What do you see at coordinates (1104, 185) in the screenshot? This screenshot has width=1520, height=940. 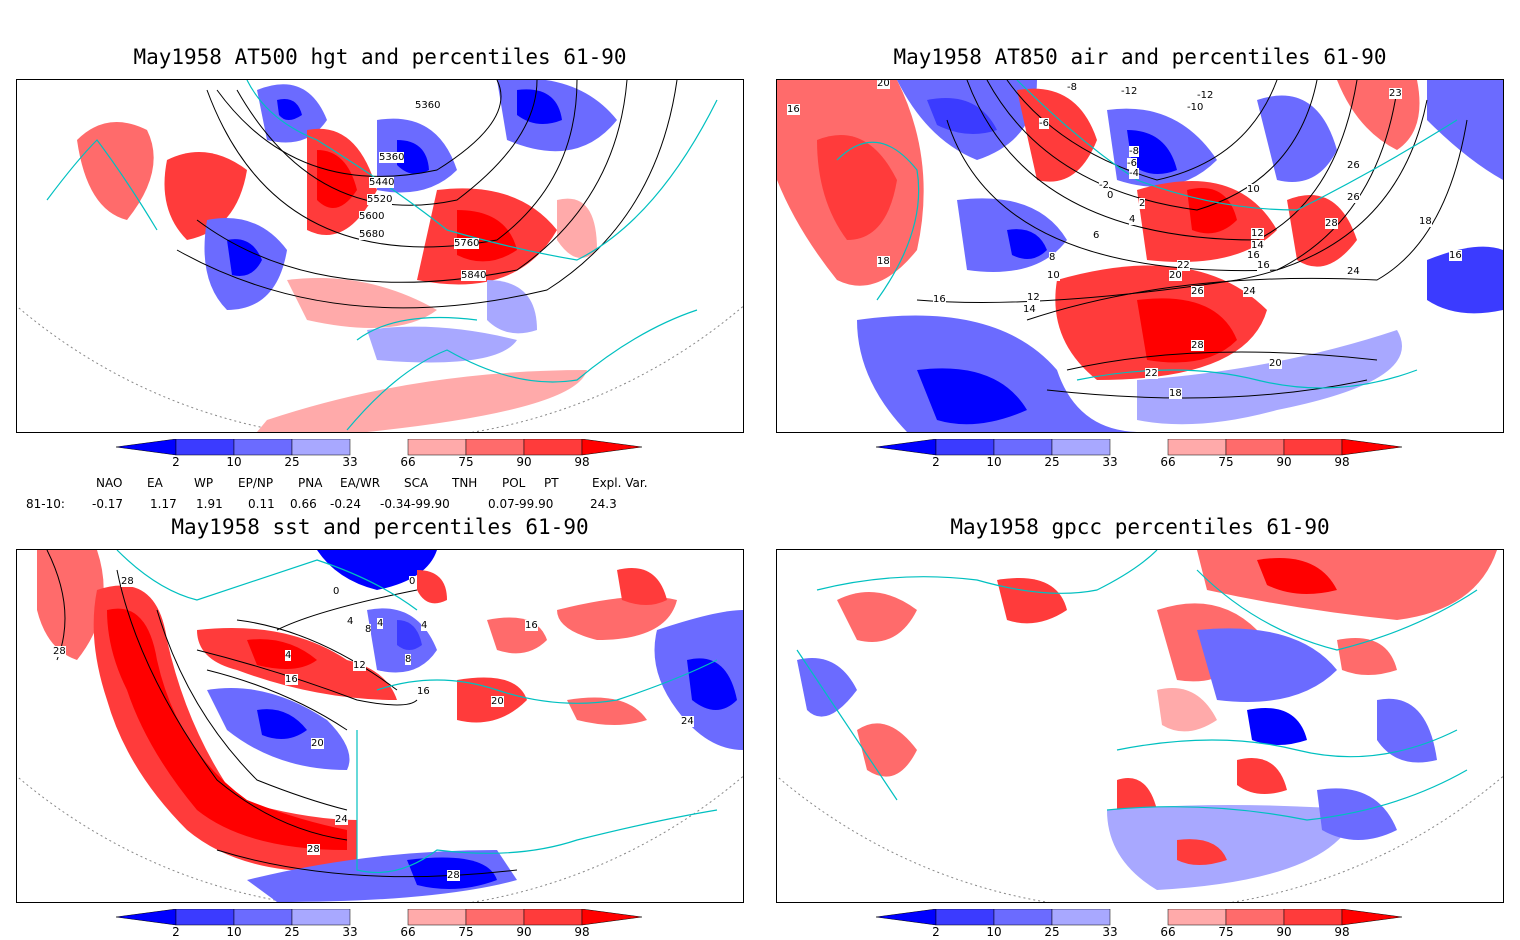 I see `contour-label: -2` at bounding box center [1104, 185].